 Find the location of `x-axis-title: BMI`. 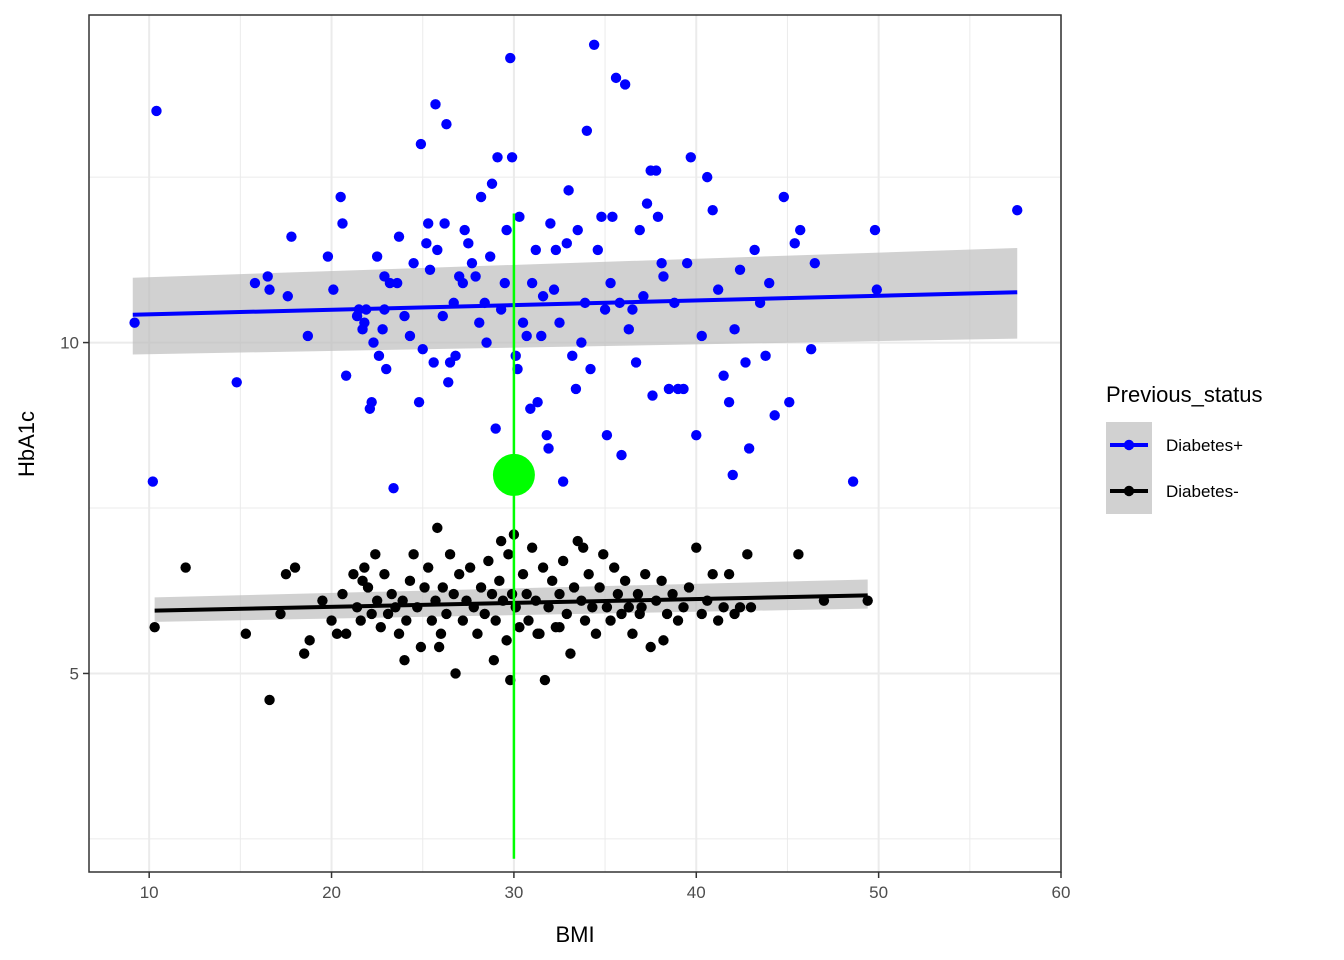

x-axis-title: BMI is located at coordinates (574, 934).